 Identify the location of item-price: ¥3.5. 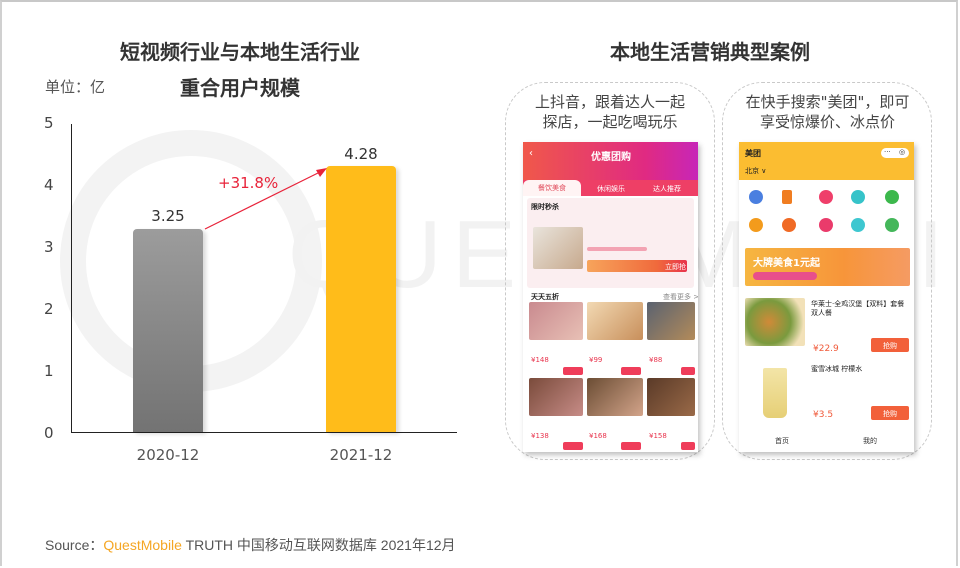
(823, 415).